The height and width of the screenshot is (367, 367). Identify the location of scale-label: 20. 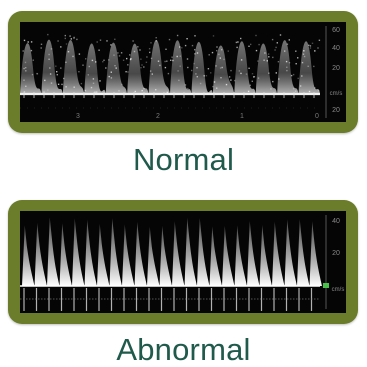
(336, 253).